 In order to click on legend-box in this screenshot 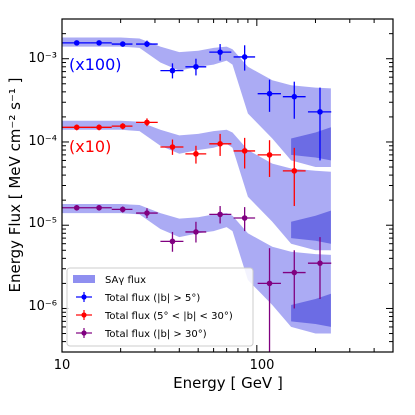, I will do `click(160, 307)`.